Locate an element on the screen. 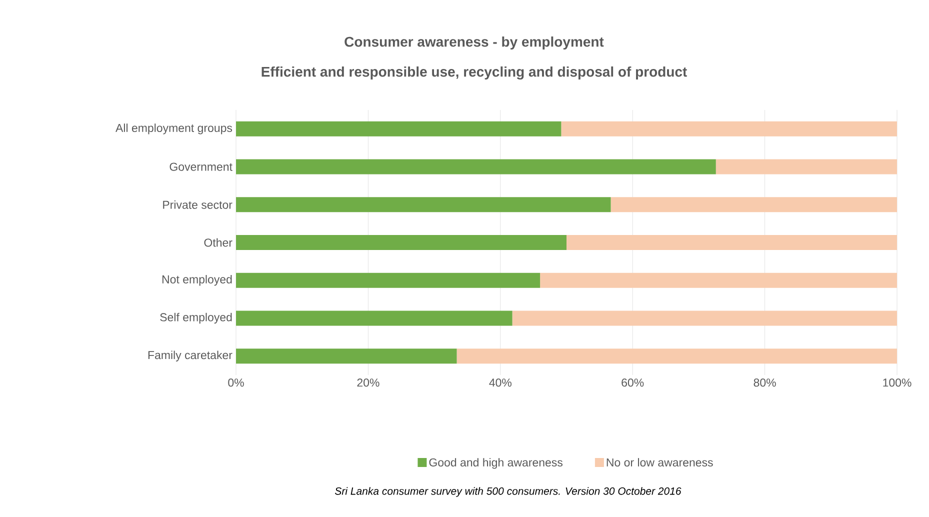  y-tick-label: Self employed is located at coordinates (196, 318).